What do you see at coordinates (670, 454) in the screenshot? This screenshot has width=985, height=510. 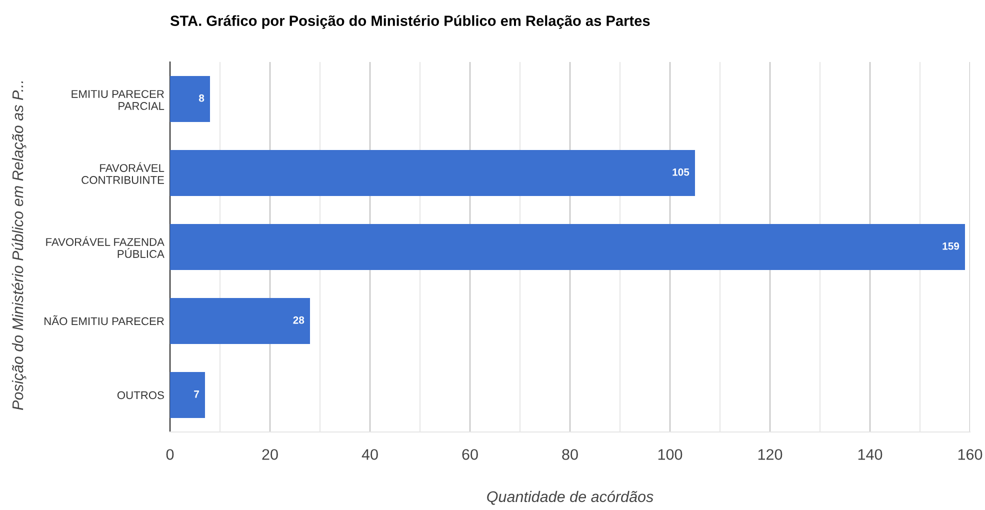 I see `x-tick-label: 100` at bounding box center [670, 454].